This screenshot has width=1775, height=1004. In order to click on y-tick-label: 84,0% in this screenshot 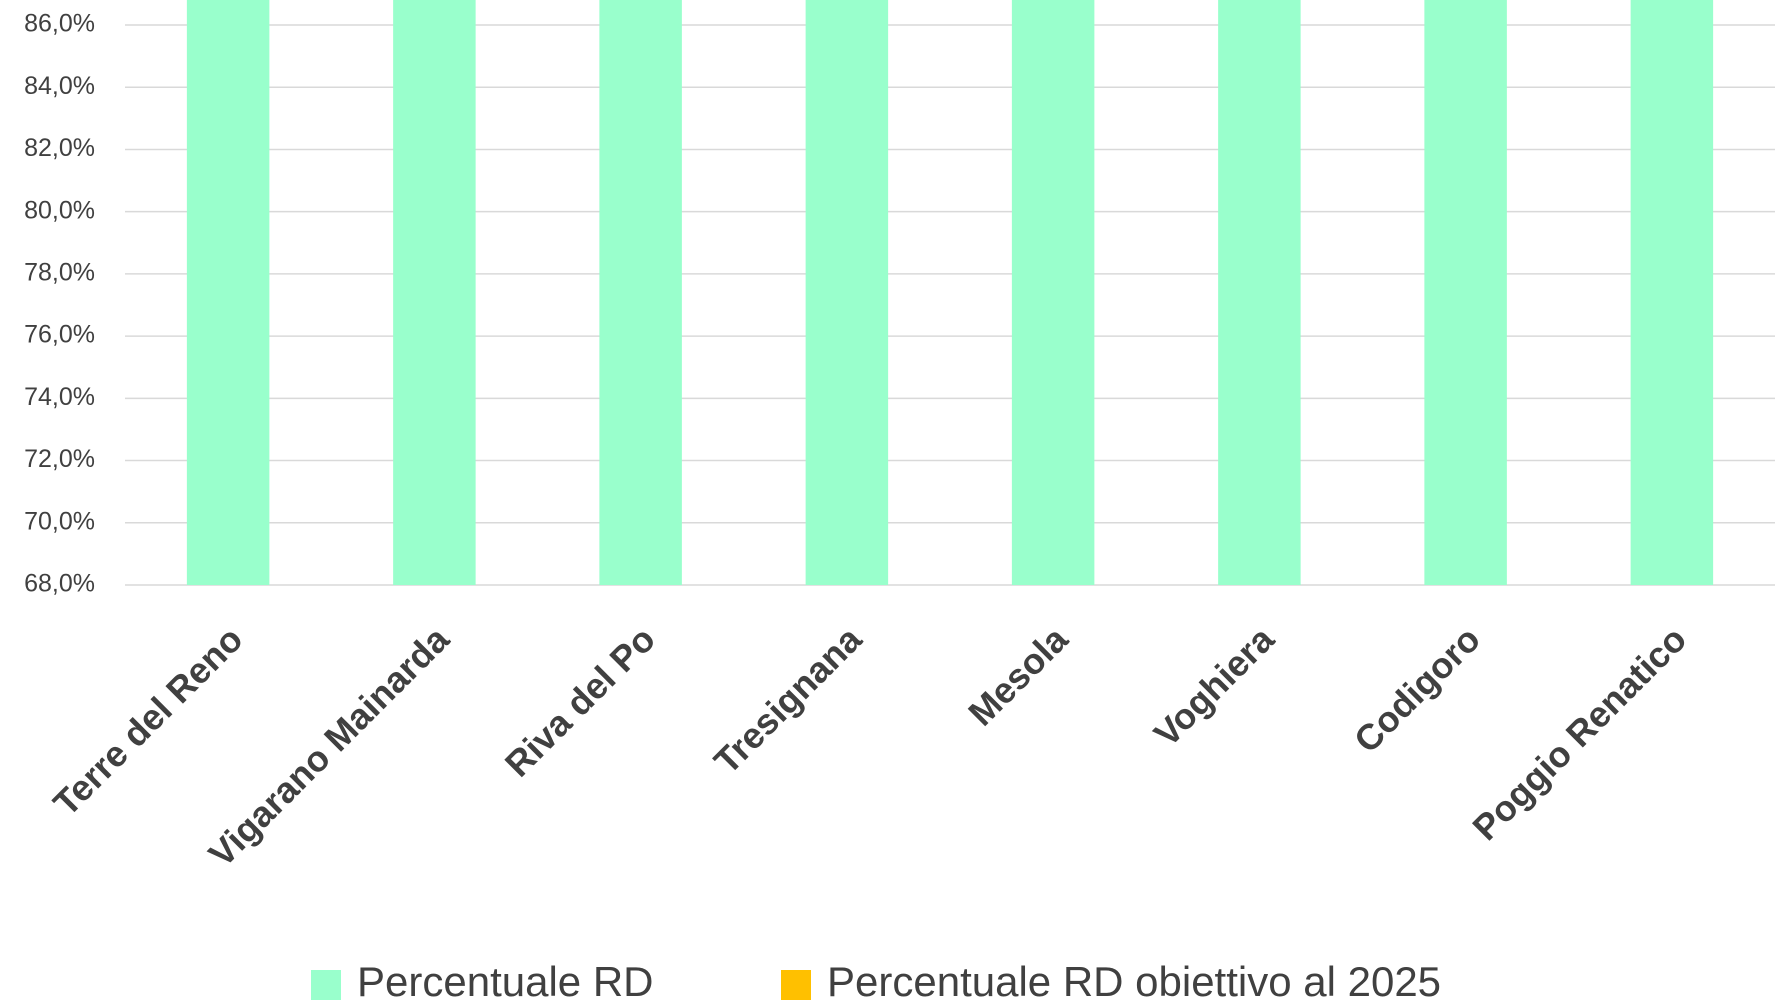, I will do `click(59, 86)`.